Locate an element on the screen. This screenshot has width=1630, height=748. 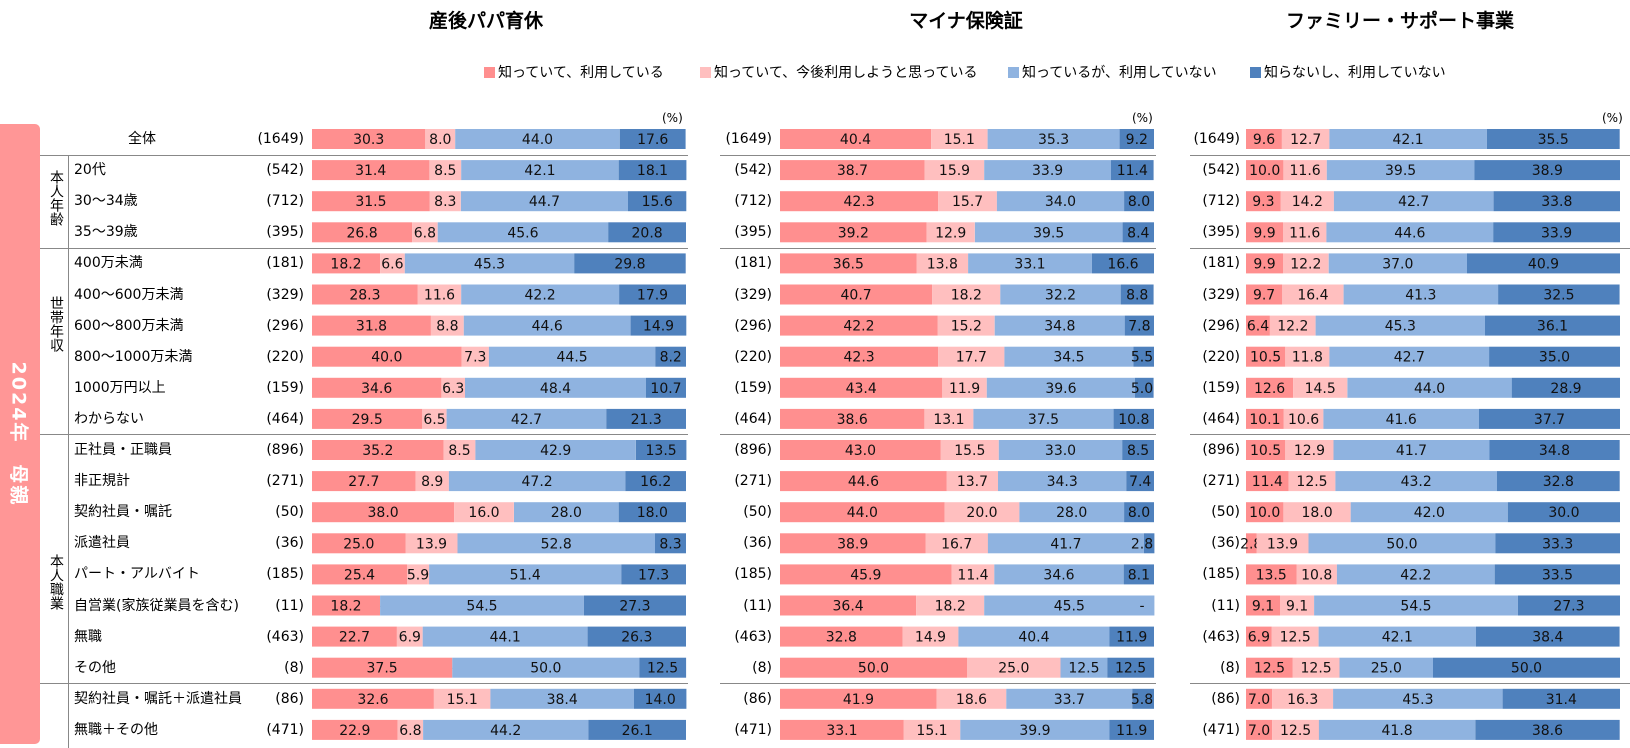
data-label: 7.0 is located at coordinates (1259, 700).